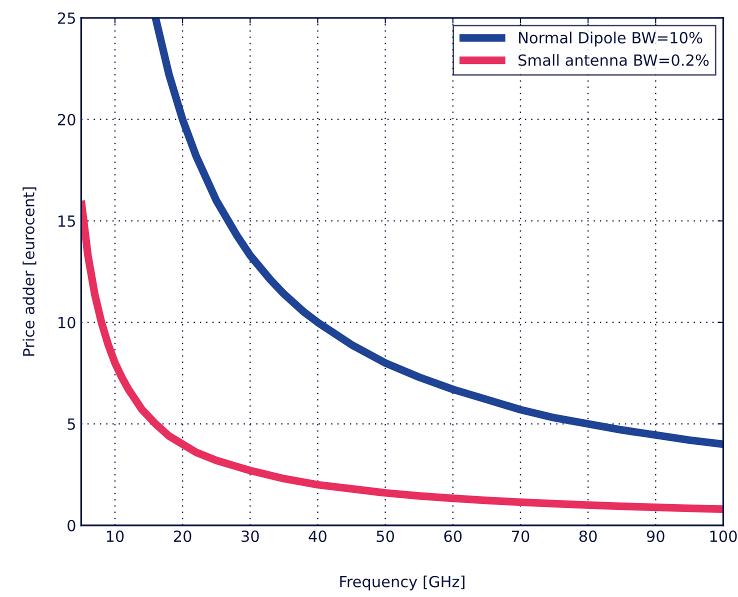 This screenshot has height=597, width=738. I want to click on x-tick-label: 80, so click(588, 536).